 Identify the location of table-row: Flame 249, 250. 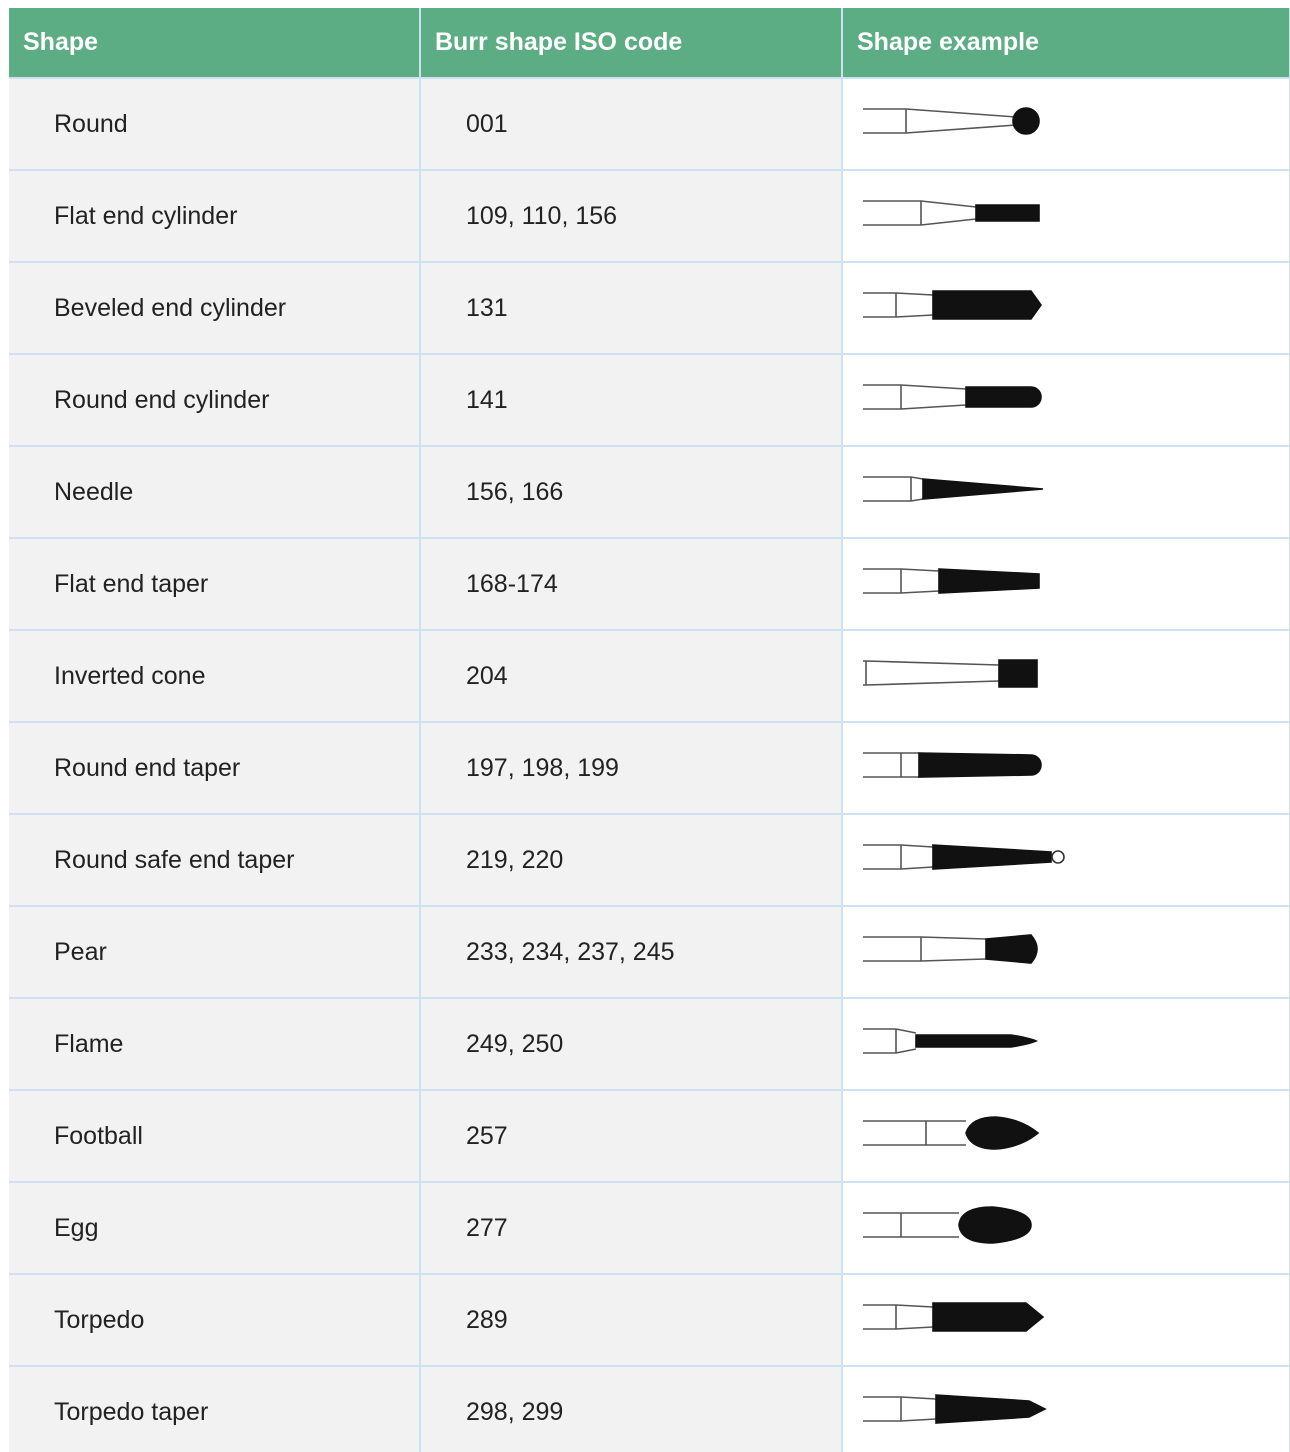
(649, 1044).